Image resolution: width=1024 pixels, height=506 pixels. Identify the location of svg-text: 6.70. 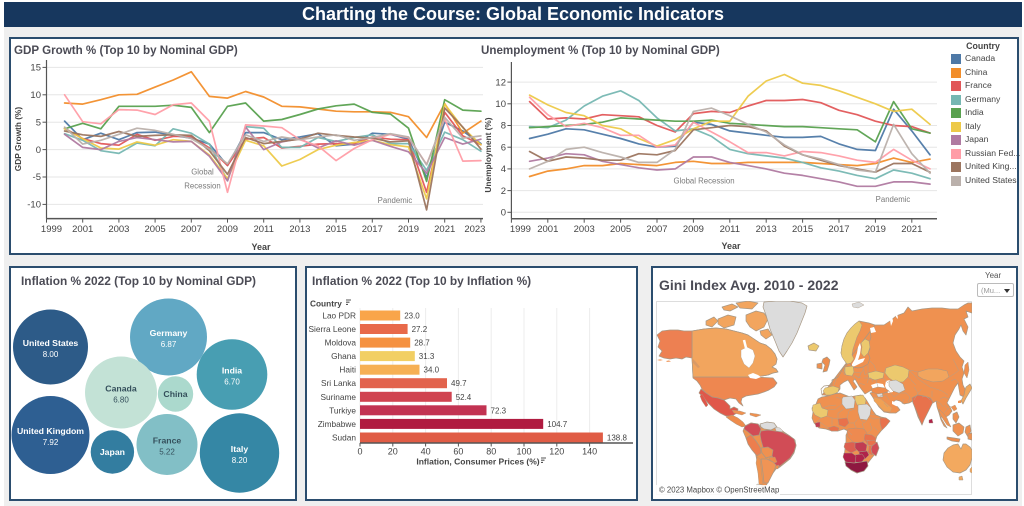
(232, 382).